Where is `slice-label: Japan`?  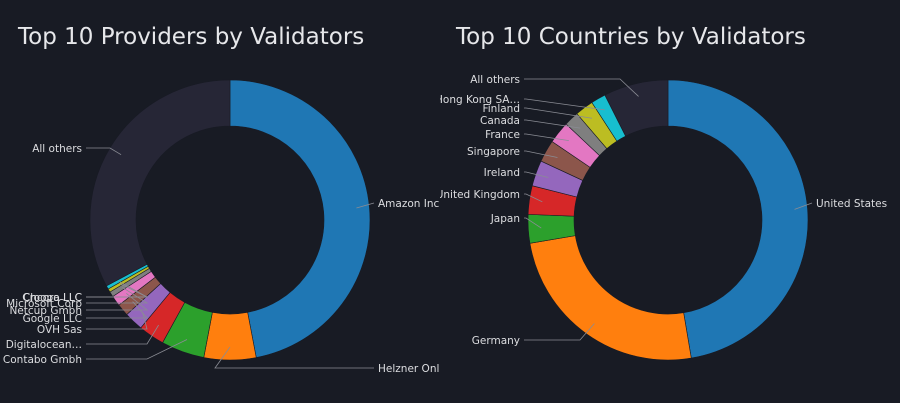 slice-label: Japan is located at coordinates (505, 219).